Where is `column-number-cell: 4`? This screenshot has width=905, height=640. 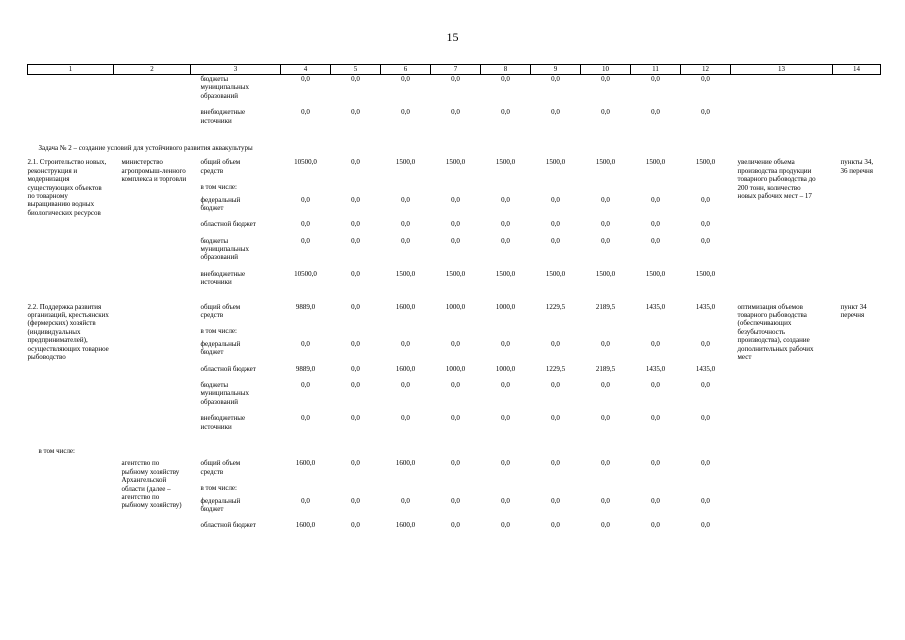 column-number-cell: 4 is located at coordinates (305, 69).